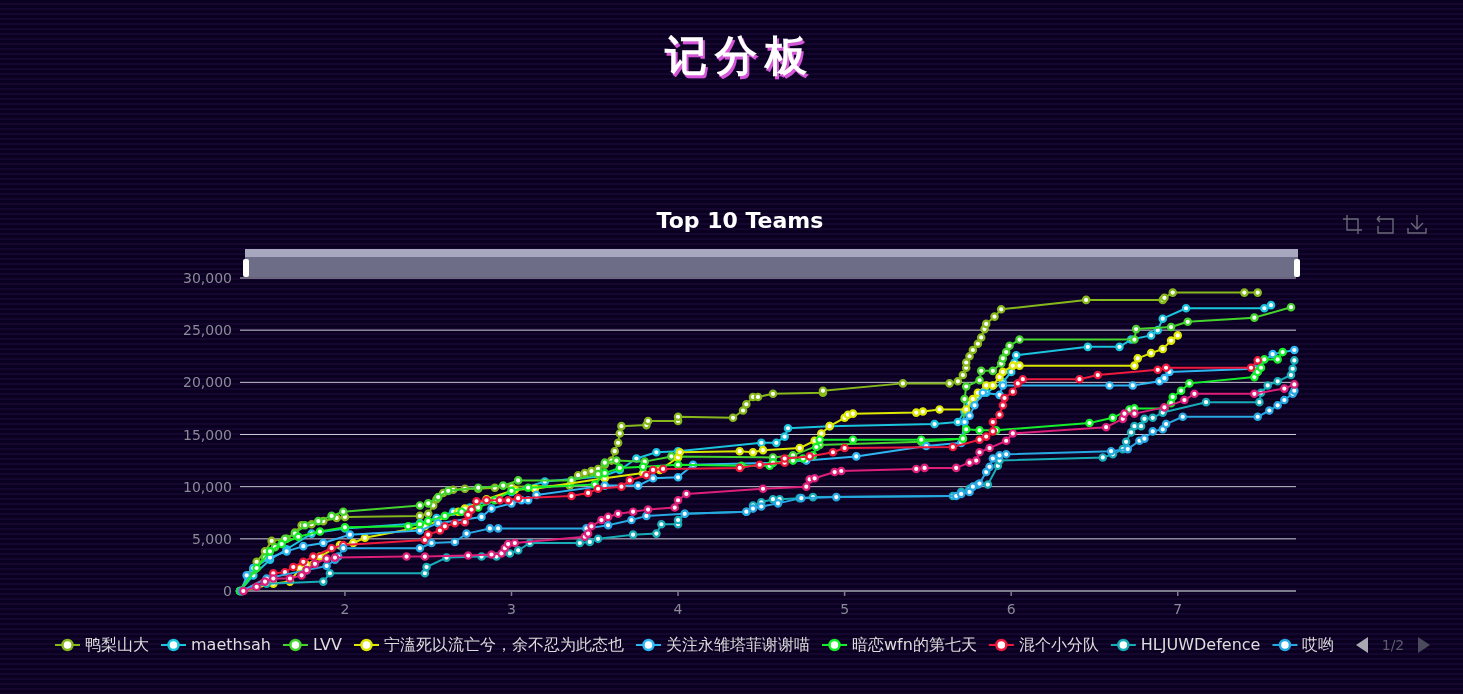 Image resolution: width=1463 pixels, height=694 pixels. I want to click on chart-subtitle: Top 10 Teams, so click(740, 220).